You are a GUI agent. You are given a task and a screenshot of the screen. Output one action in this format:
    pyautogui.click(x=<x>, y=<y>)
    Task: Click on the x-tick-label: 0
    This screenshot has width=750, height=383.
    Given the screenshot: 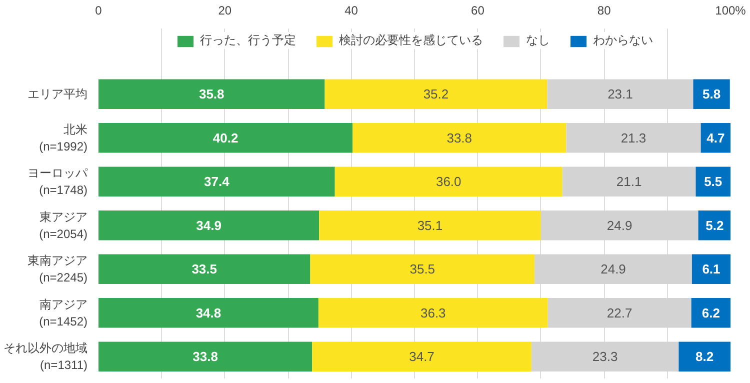 What is the action you would take?
    pyautogui.click(x=98, y=11)
    